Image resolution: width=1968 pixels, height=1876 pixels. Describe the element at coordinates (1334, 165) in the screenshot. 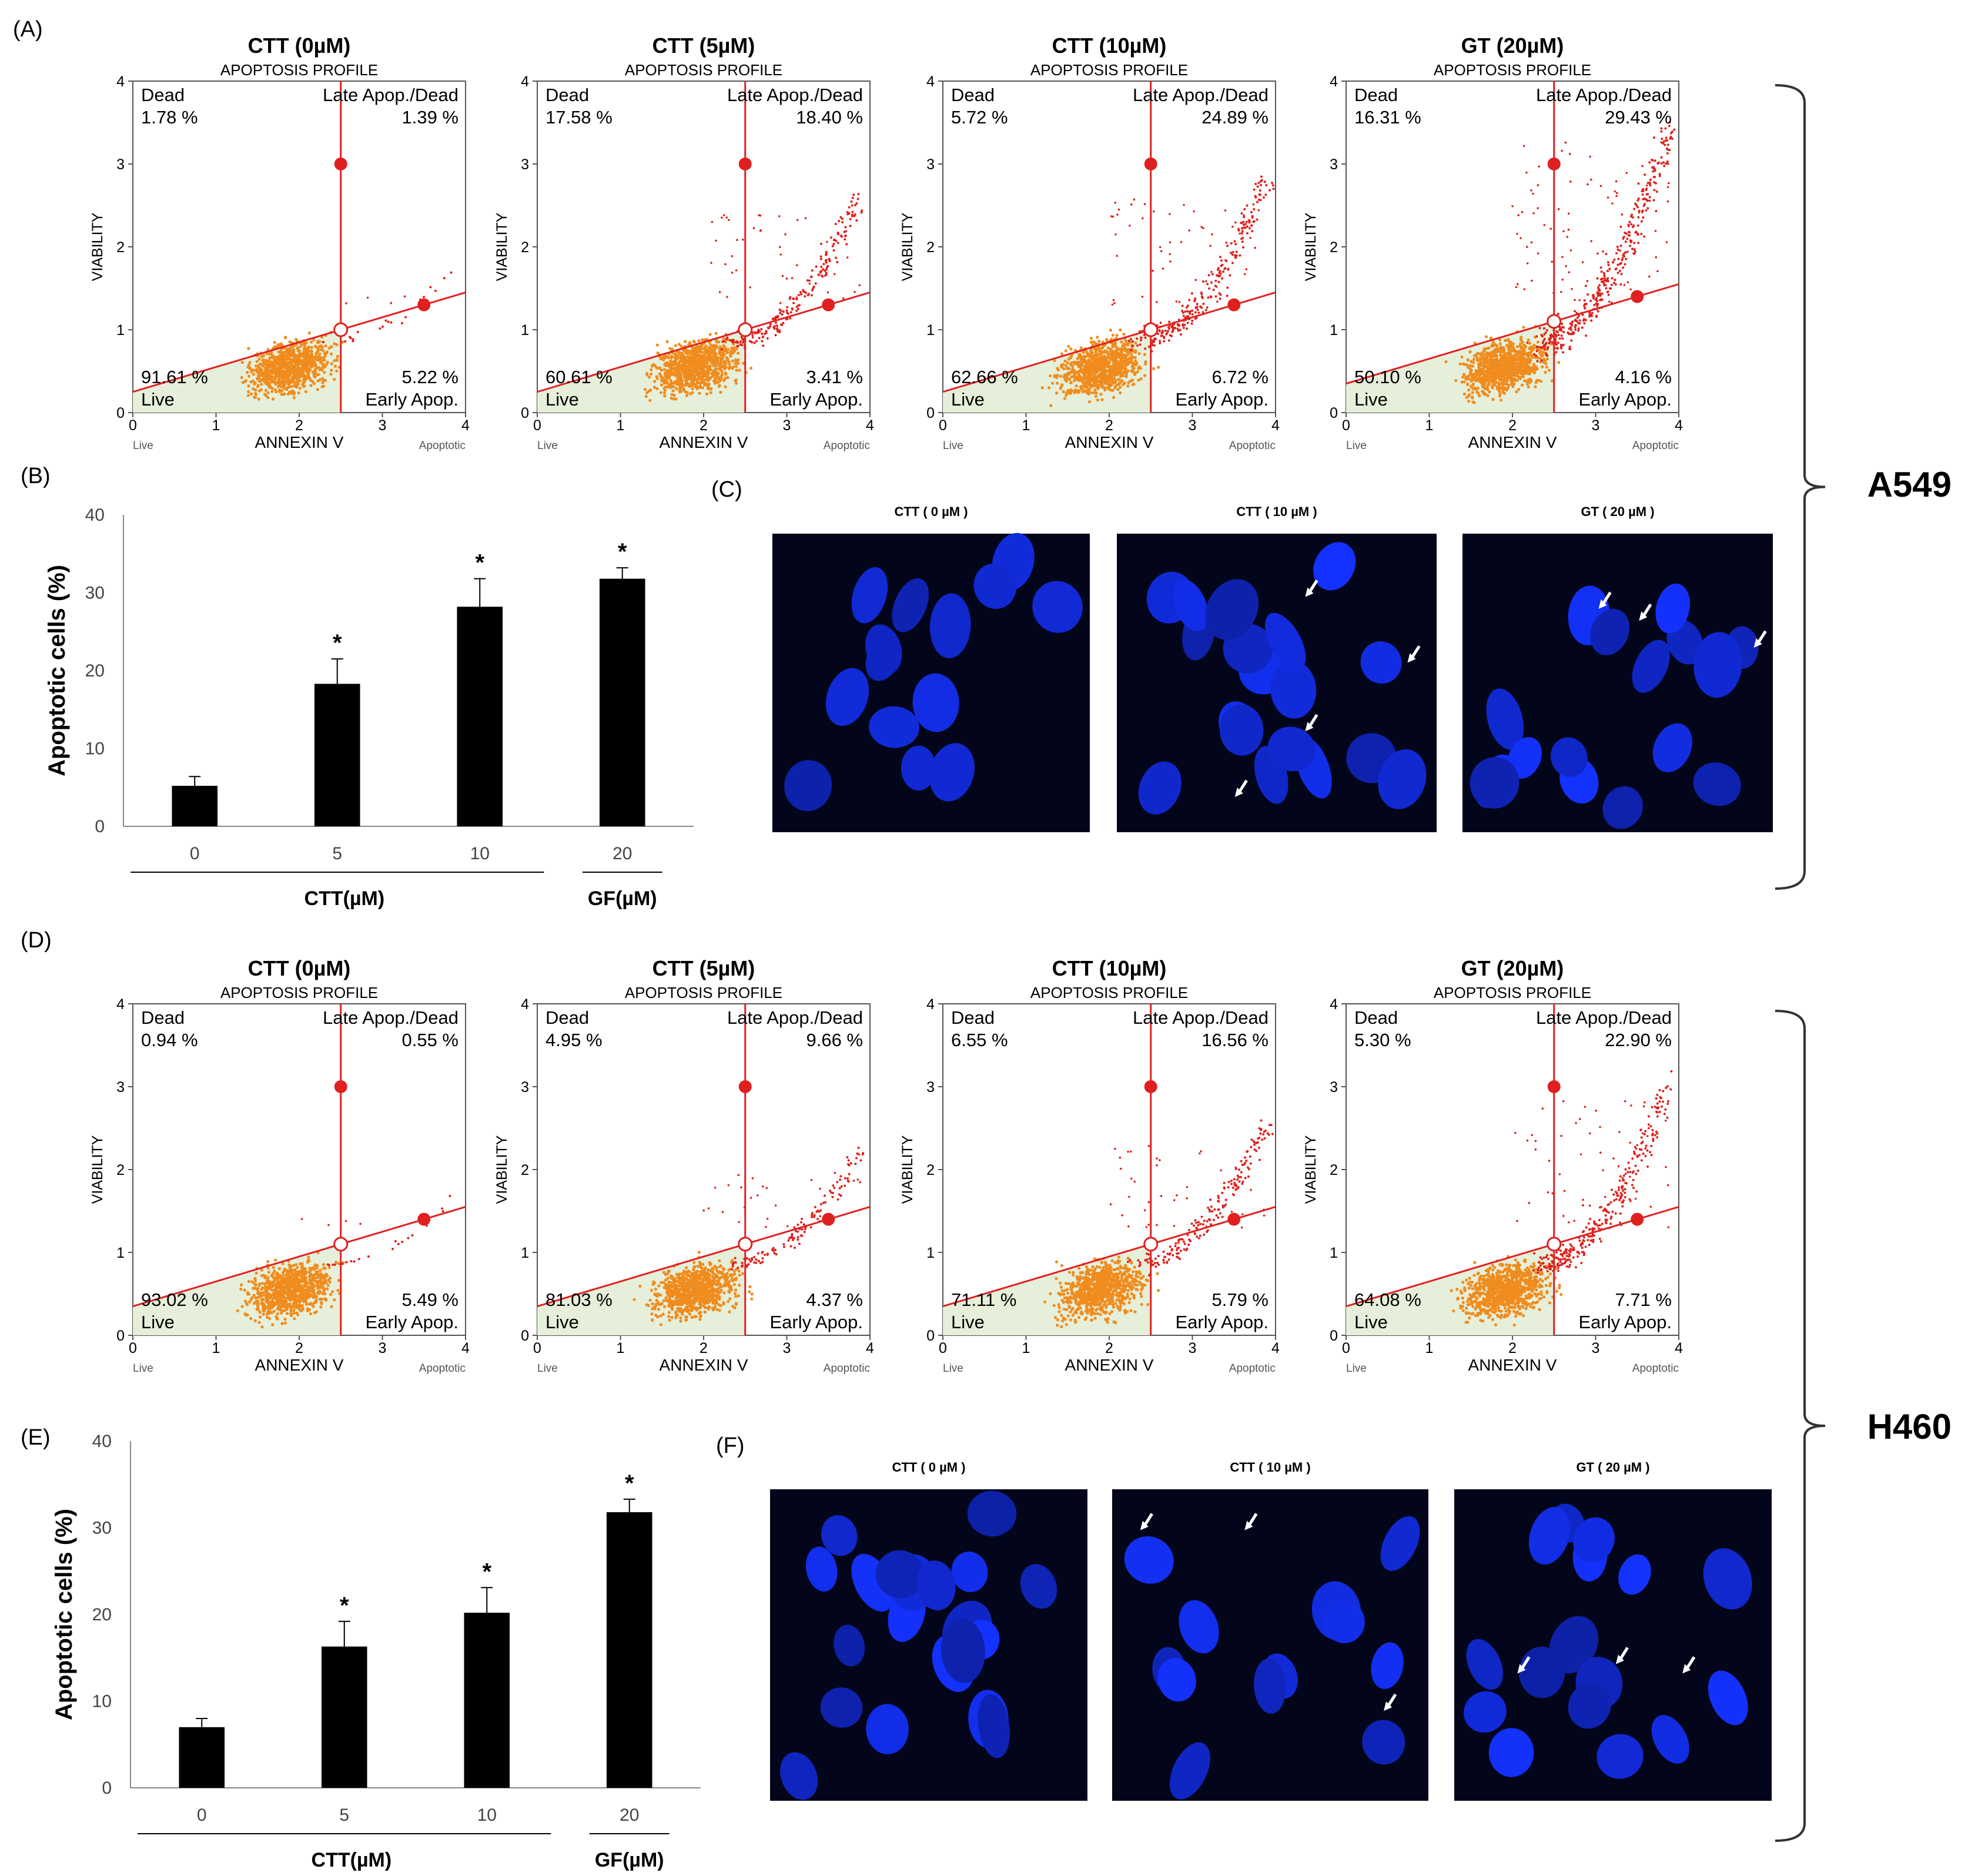

I see `y-tick-label: 3` at that location.